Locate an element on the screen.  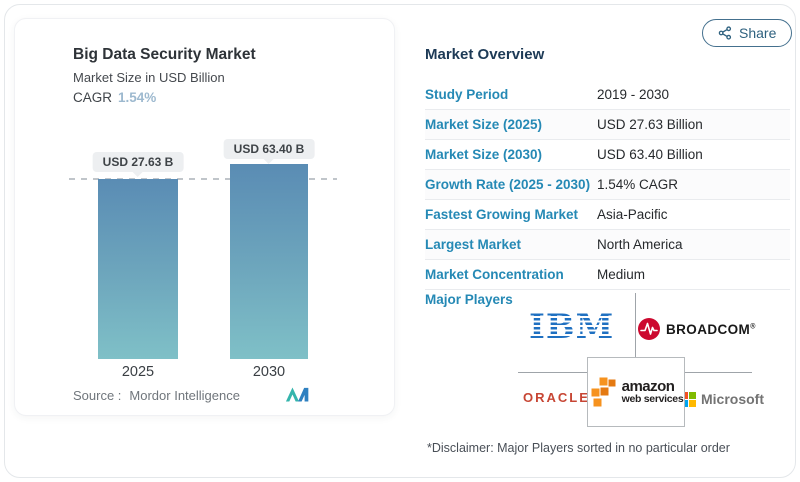
players-divider-vertical is located at coordinates (635, 325).